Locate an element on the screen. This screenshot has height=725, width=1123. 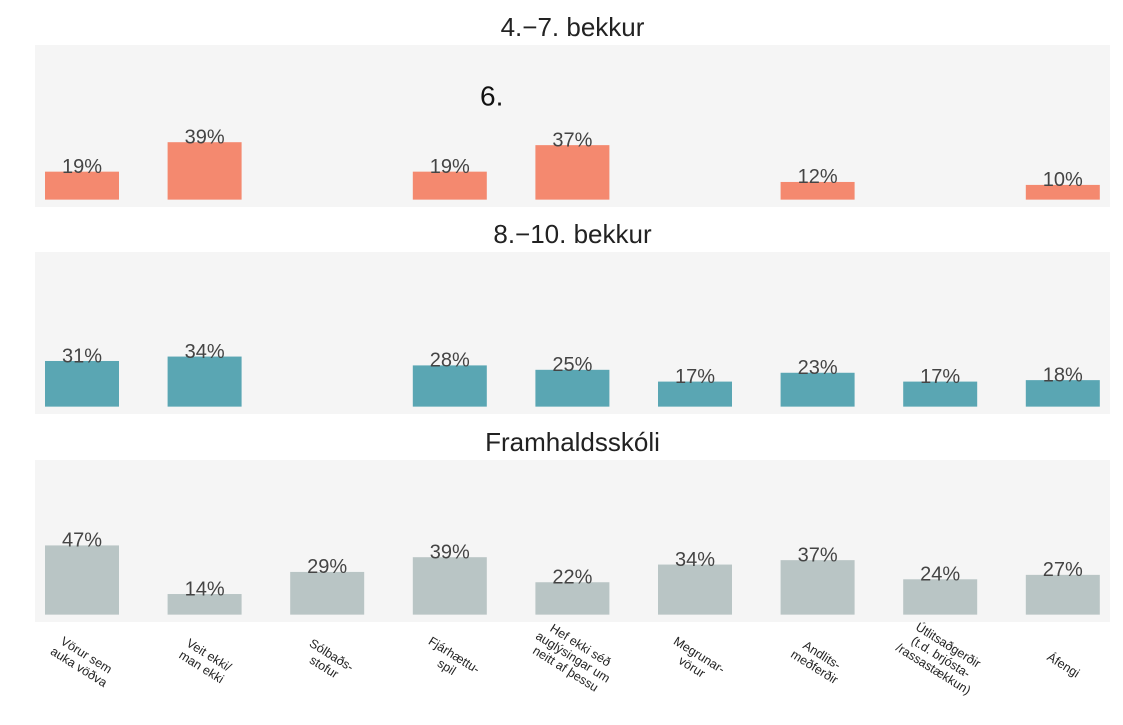
x-tick-label-text: Hef ekki séðauglýsingar umneitt af þessu is located at coordinates (573, 657).